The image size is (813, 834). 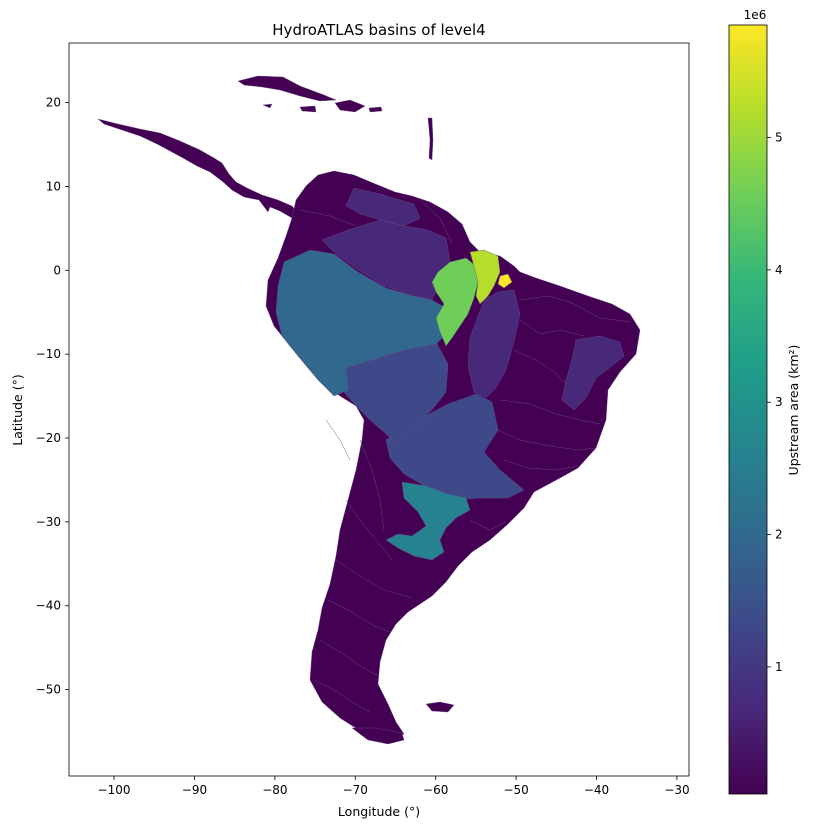 What do you see at coordinates (748, 409) in the screenshot?
I see `colorbar` at bounding box center [748, 409].